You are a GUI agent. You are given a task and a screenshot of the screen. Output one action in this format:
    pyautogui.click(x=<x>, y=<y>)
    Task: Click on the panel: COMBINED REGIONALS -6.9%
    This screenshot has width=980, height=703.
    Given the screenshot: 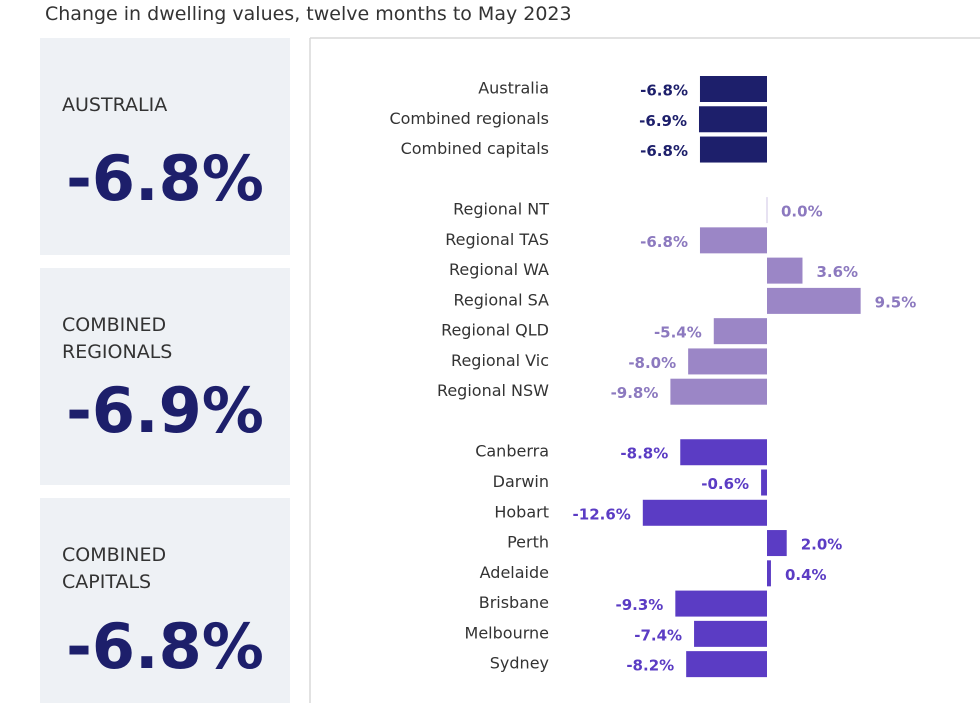 What is the action you would take?
    pyautogui.click(x=165, y=376)
    